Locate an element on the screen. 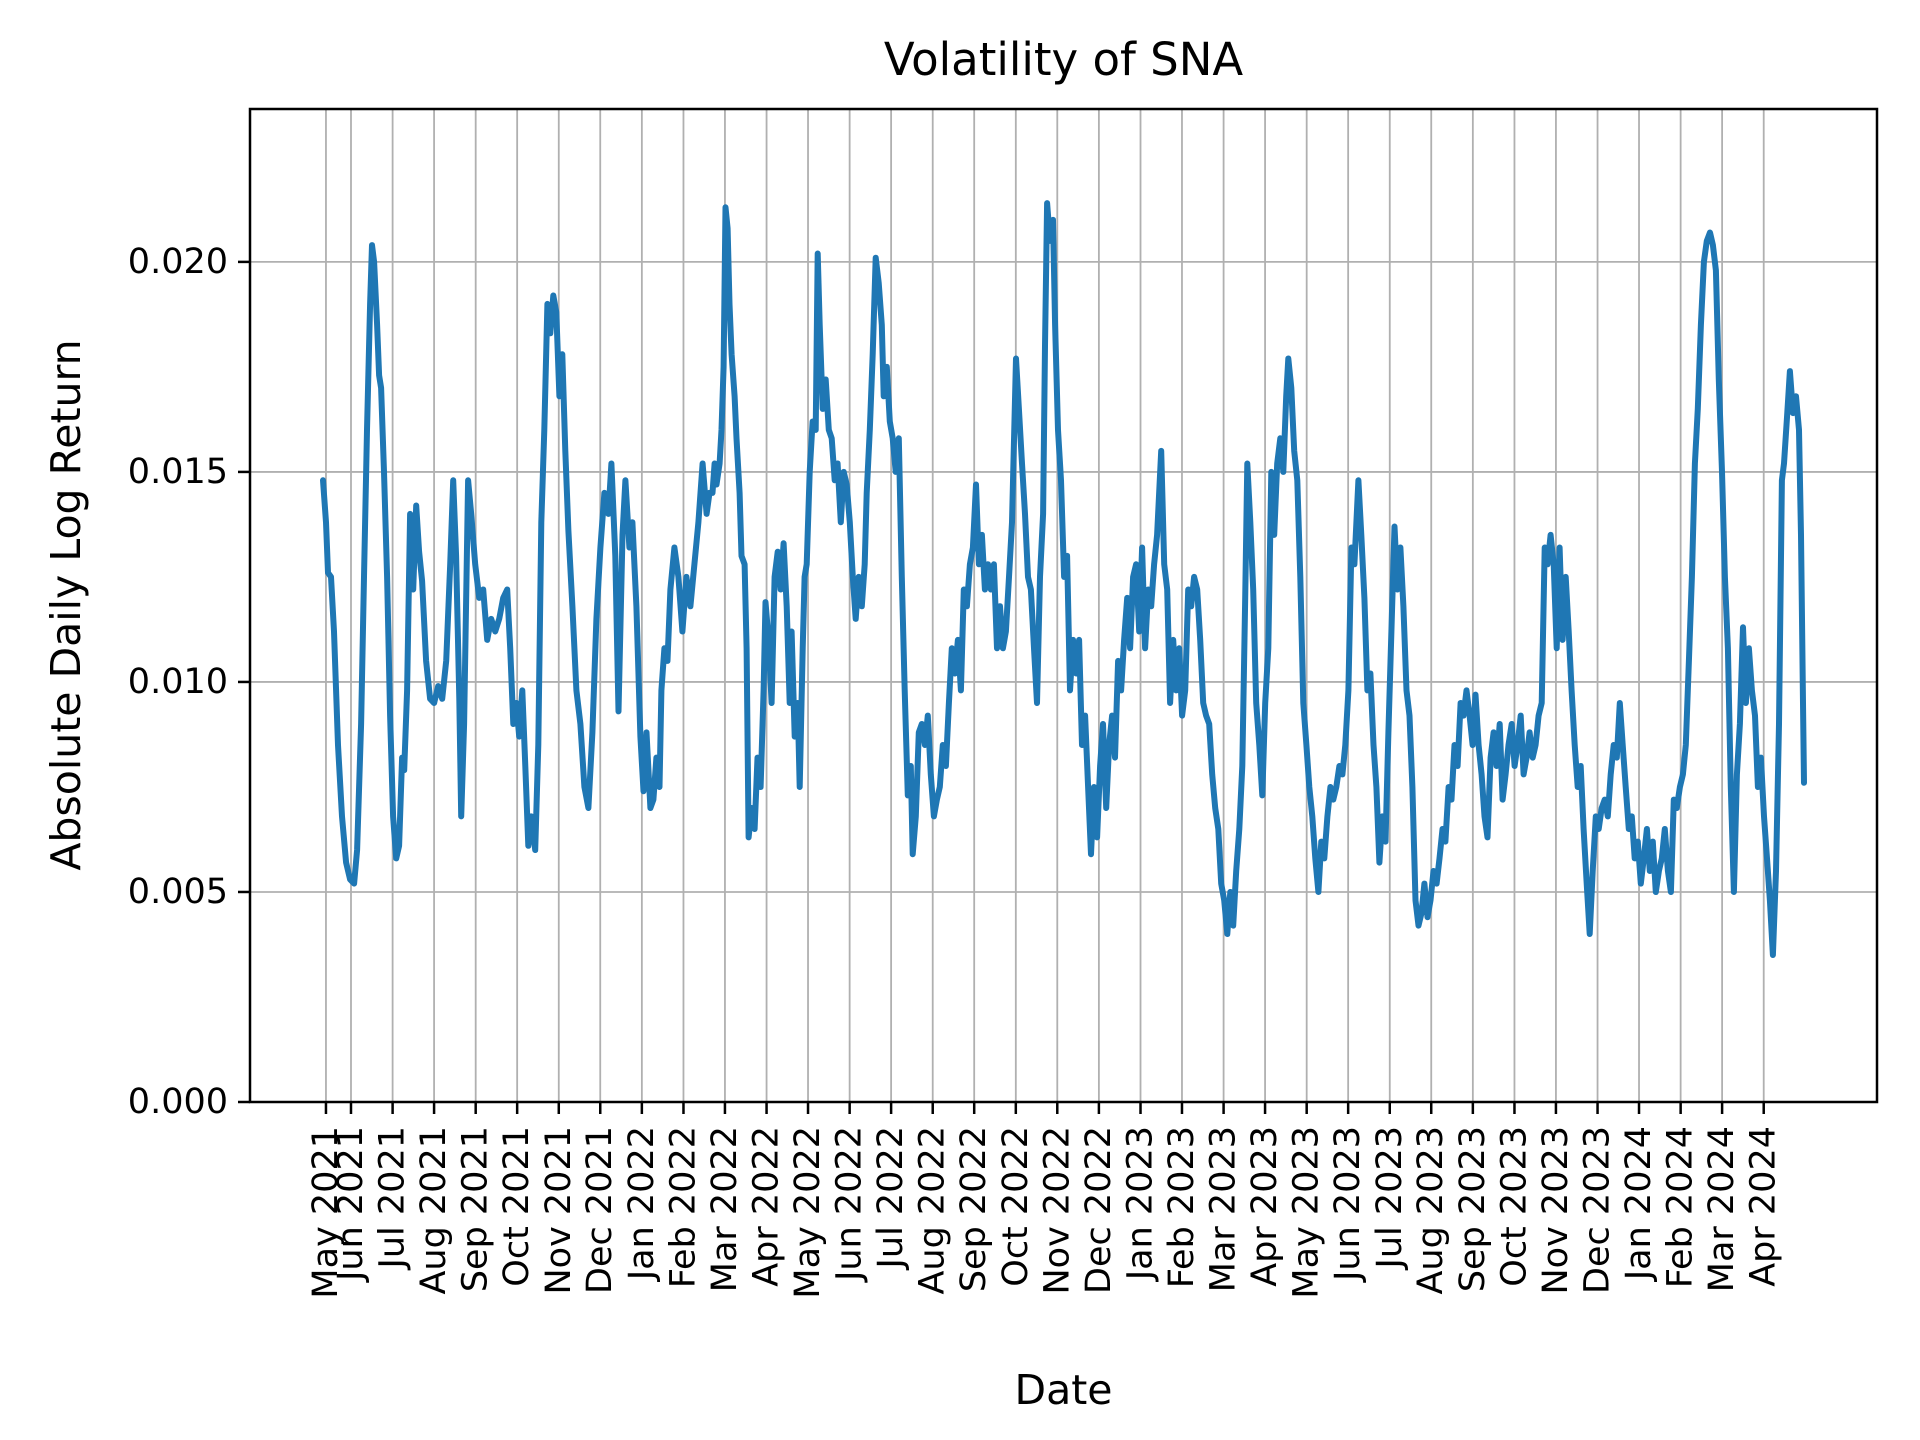  x-tick-label: Feb 2024 is located at coordinates (1681, 1207).